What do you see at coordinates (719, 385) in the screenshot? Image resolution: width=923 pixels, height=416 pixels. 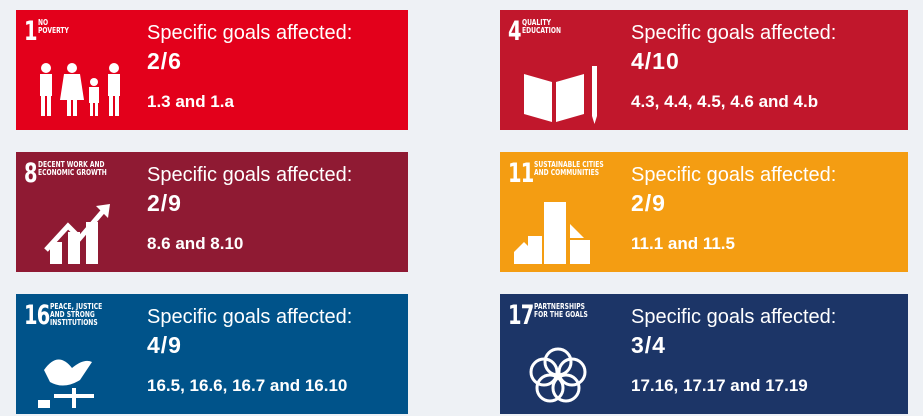 I see `targets: 17.16, 17.17 and 17.19` at bounding box center [719, 385].